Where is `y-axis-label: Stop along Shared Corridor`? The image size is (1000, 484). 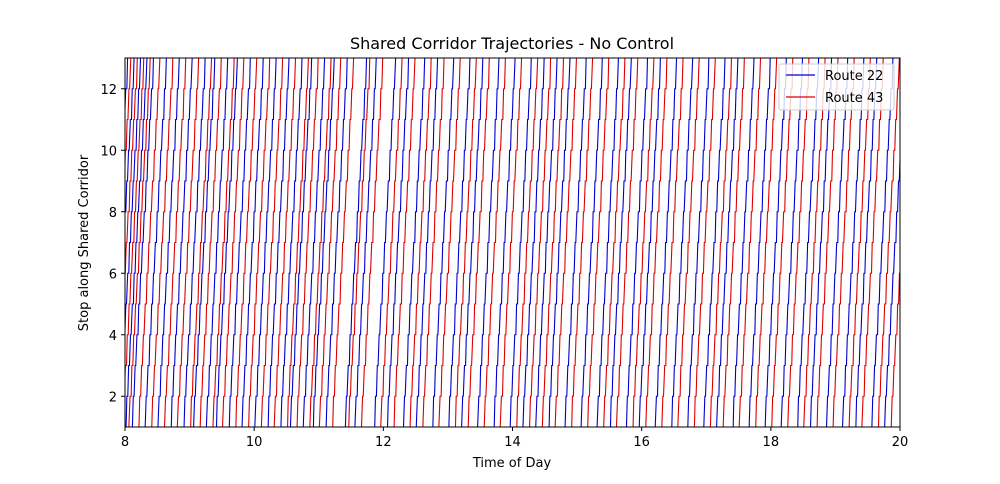
y-axis-label: Stop along Shared Corridor is located at coordinates (84, 242).